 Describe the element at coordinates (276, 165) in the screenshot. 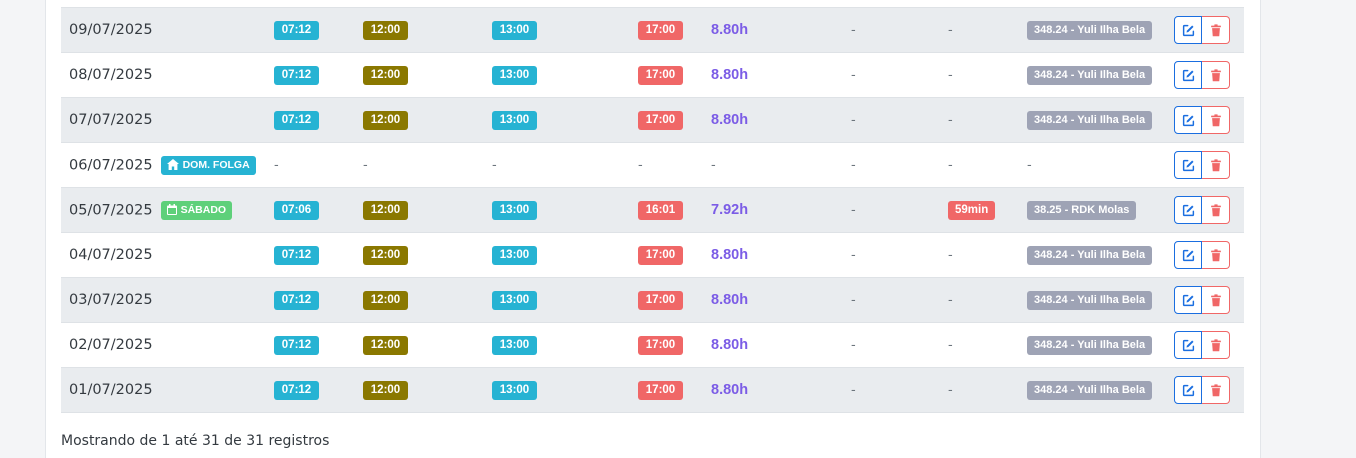

I see `clock-in-badge: -` at that location.